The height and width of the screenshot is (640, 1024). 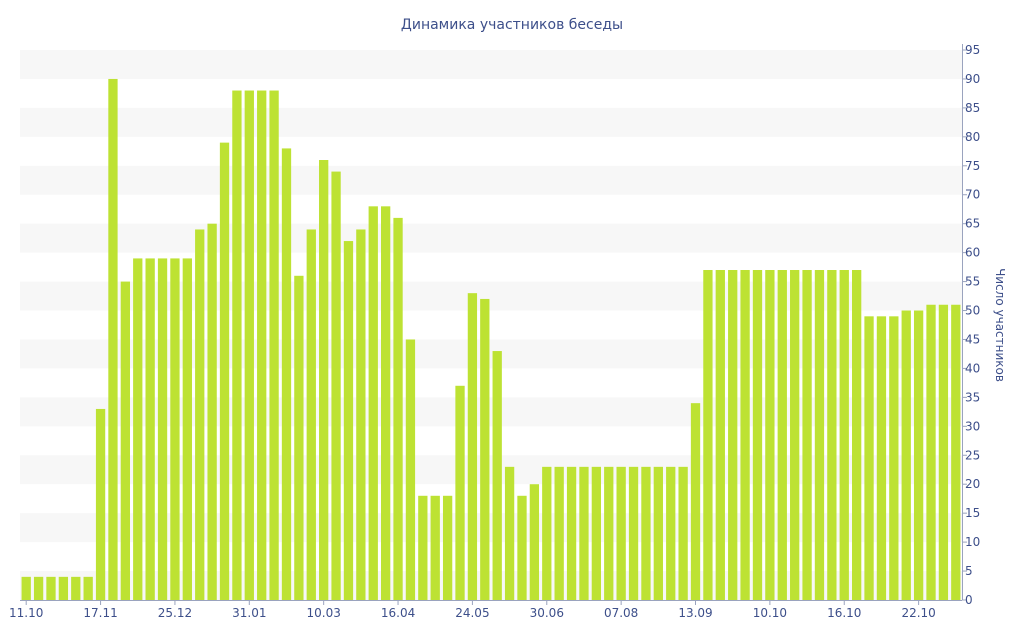 I want to click on y-tick-label: 5, so click(x=969, y=571).